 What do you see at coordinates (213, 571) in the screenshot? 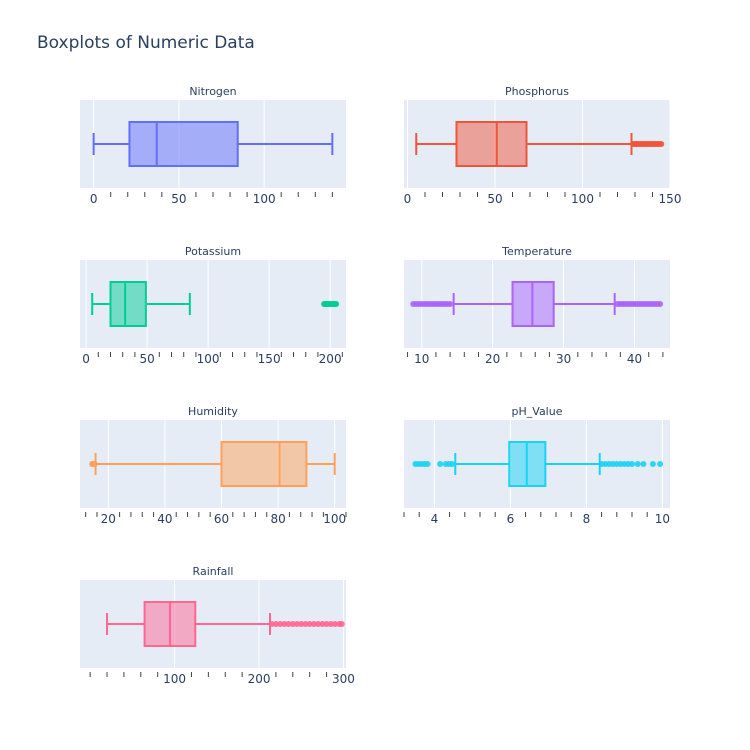
I see `subplot-title: Rainfall` at bounding box center [213, 571].